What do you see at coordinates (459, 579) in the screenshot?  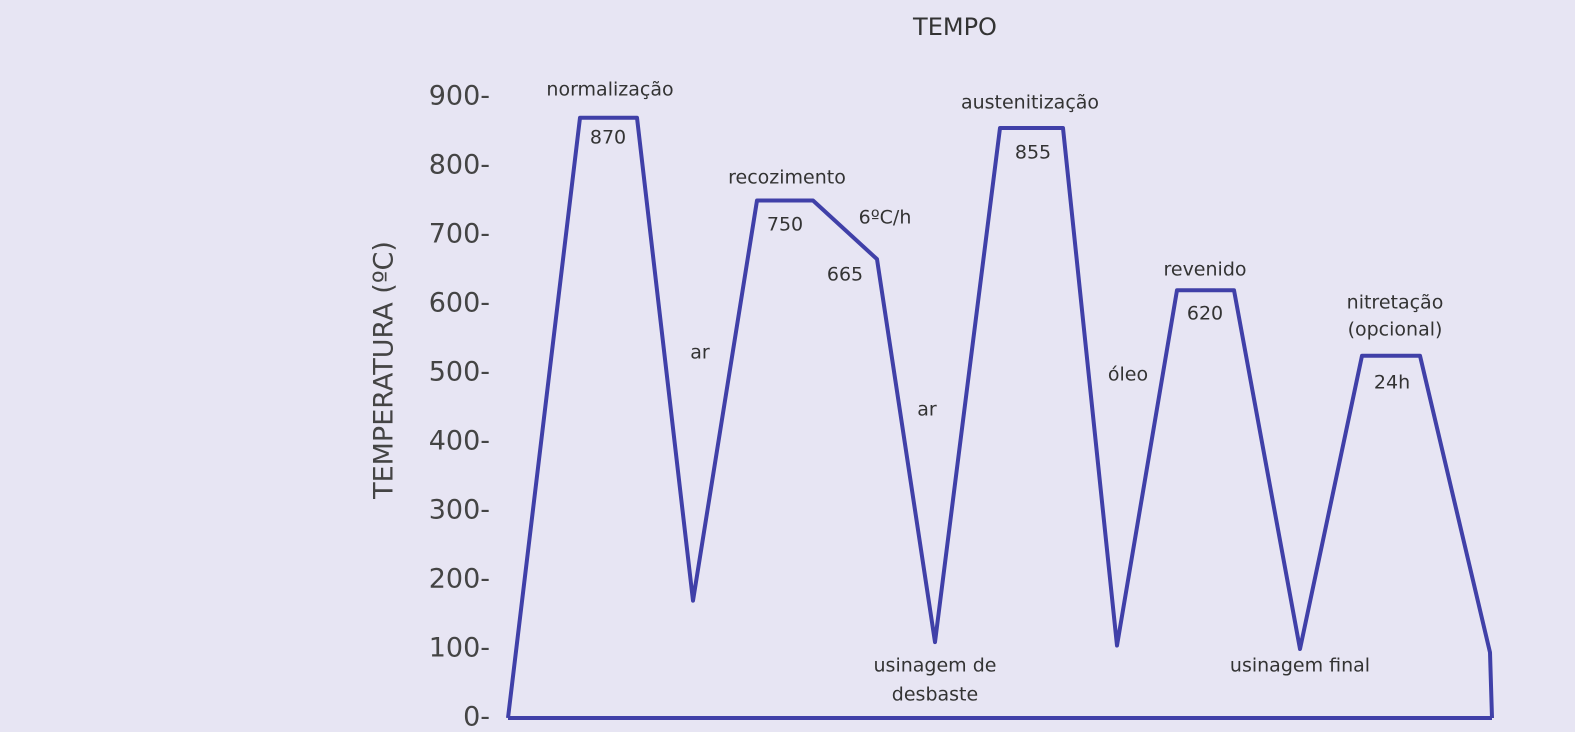 I see `y-tick-label: 200-` at bounding box center [459, 579].